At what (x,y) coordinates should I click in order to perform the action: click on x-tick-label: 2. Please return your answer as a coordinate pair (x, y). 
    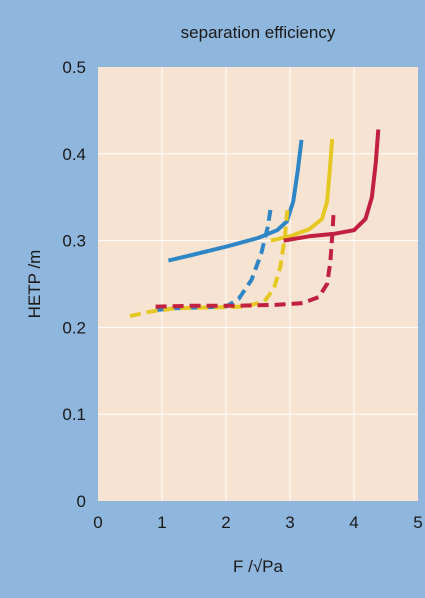
    Looking at the image, I should click on (225, 522).